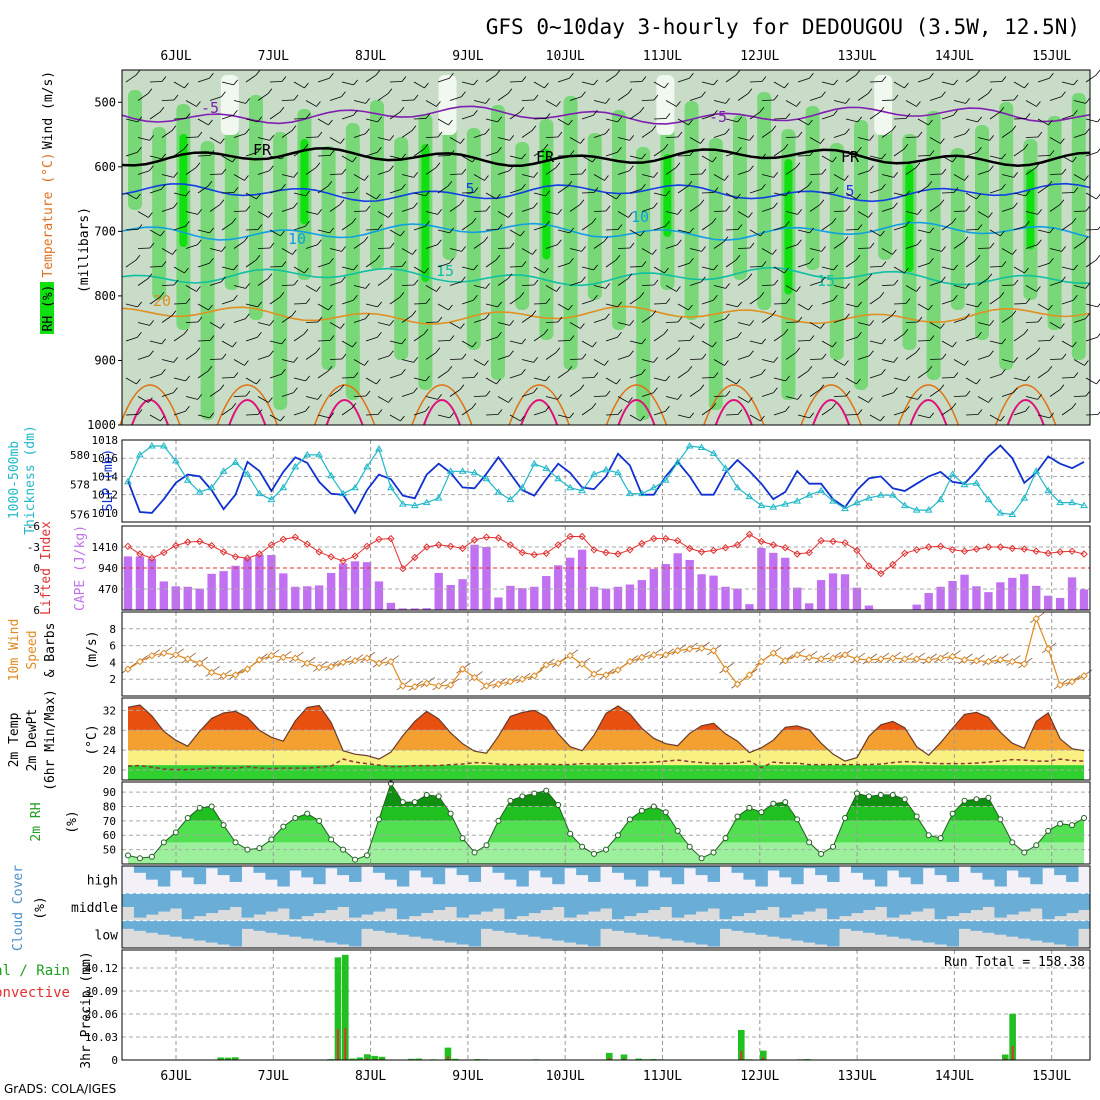  Describe the element at coordinates (1051, 56) in the screenshot. I see `date-label-top: 15JUL` at that location.